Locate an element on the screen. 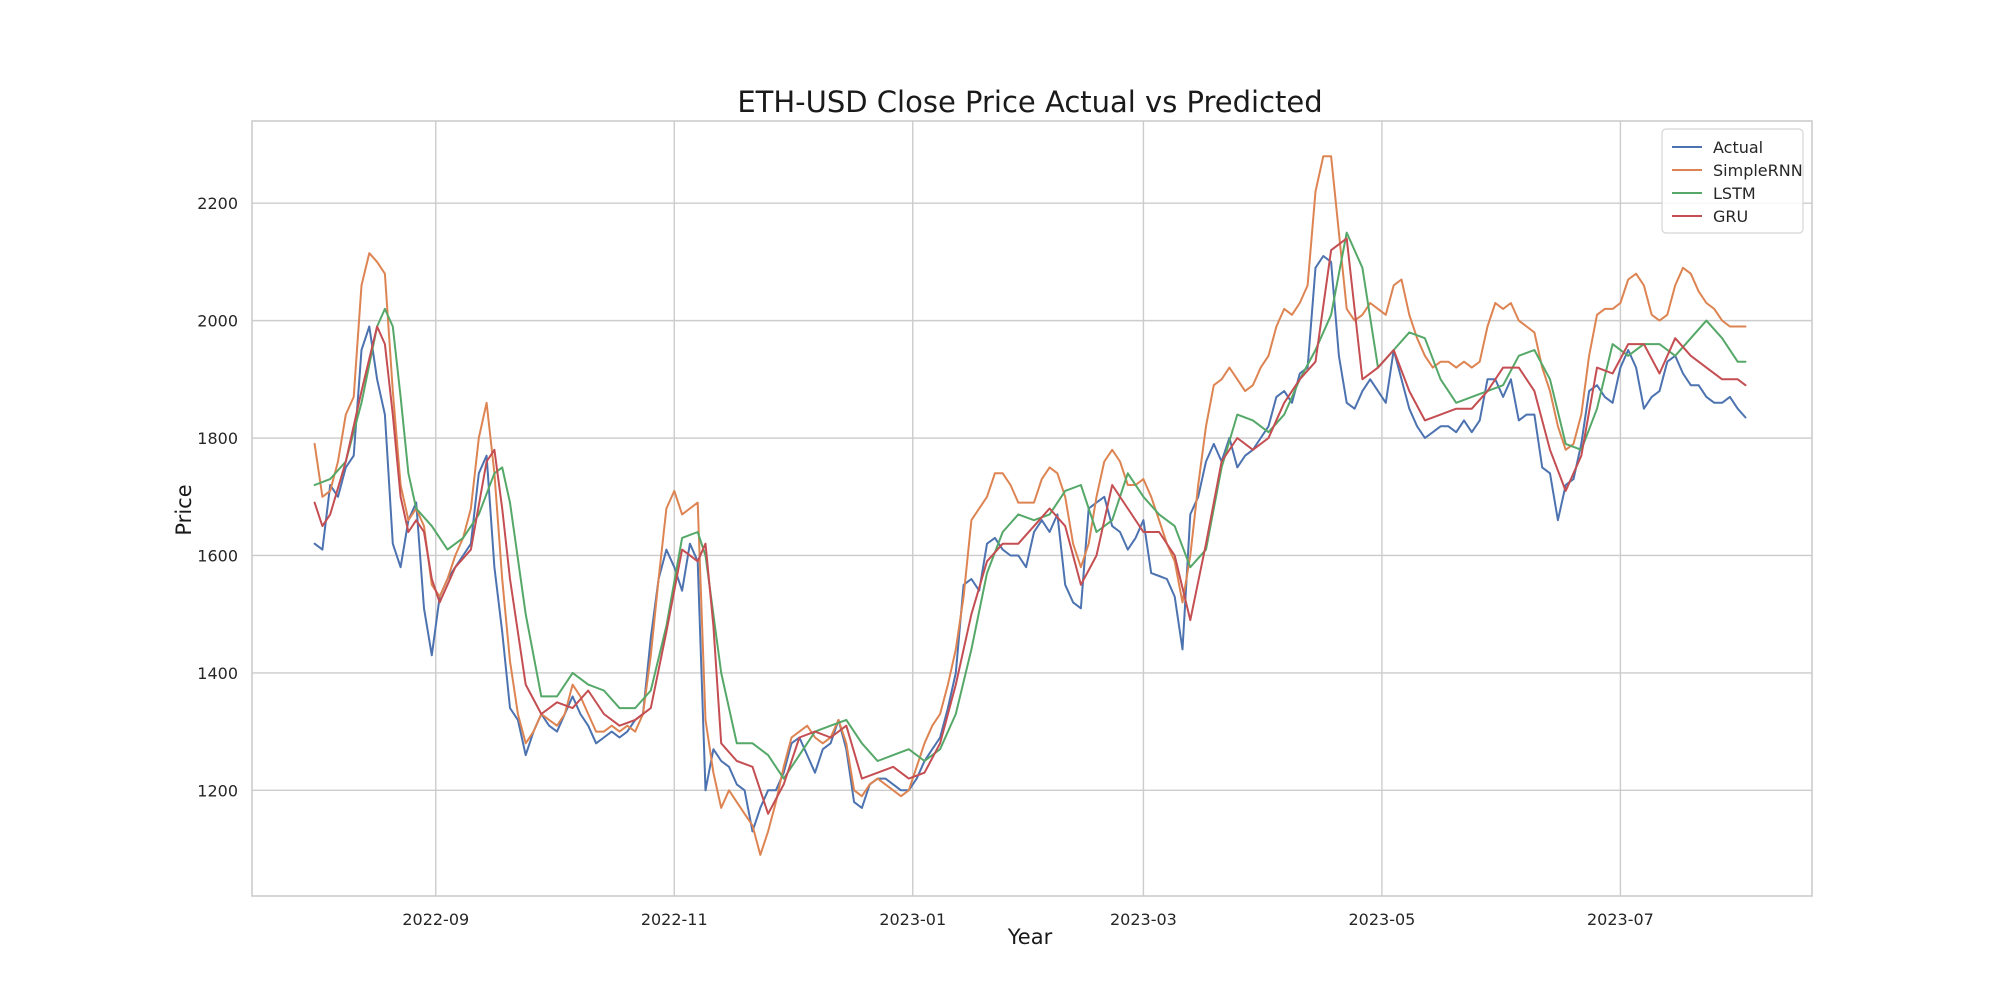 The image size is (2000, 1000). legend-label-simplernn: SimpleRNN is located at coordinates (1758, 170).